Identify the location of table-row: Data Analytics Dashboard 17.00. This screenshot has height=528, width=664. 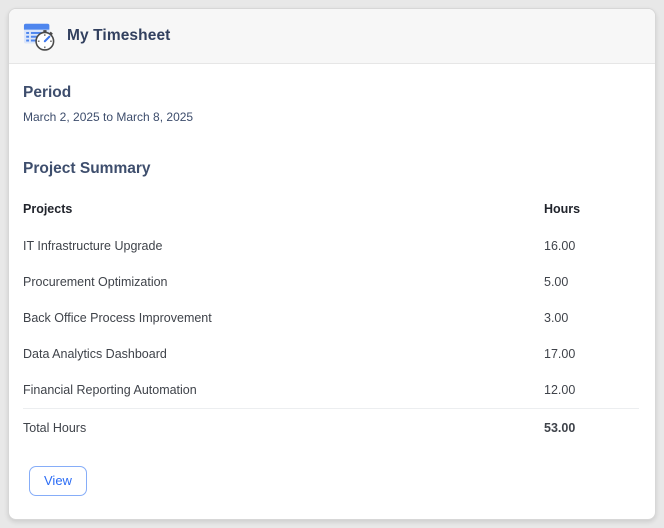
(331, 354).